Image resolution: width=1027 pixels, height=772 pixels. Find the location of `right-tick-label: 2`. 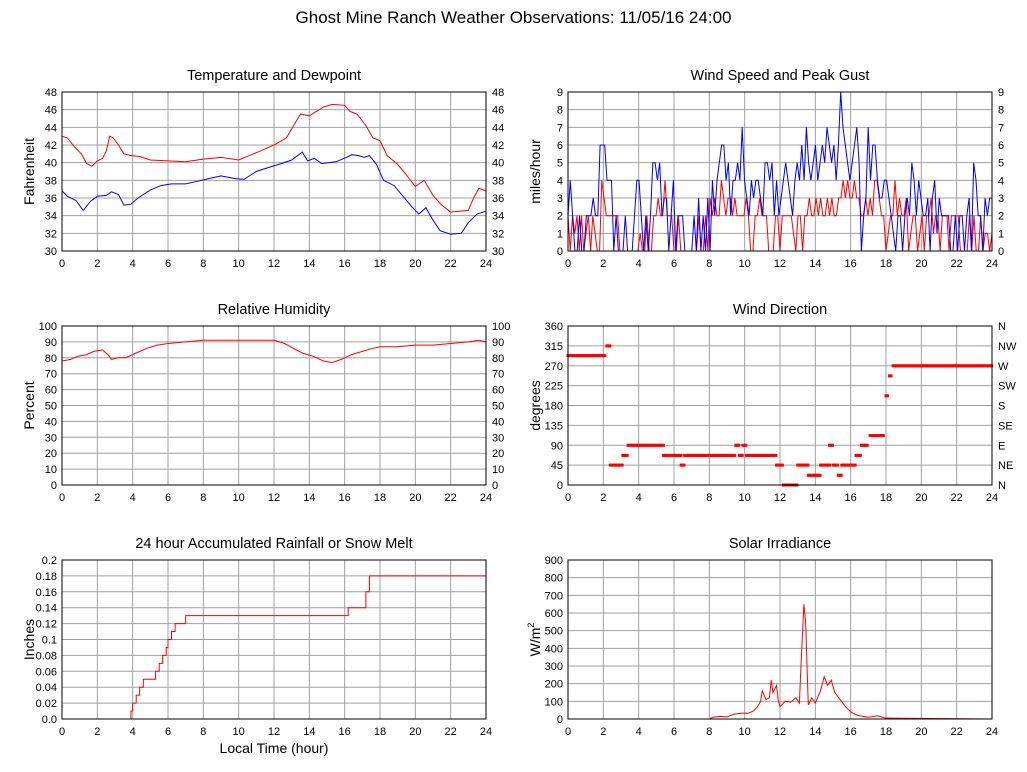

right-tick-label: 2 is located at coordinates (1001, 217).